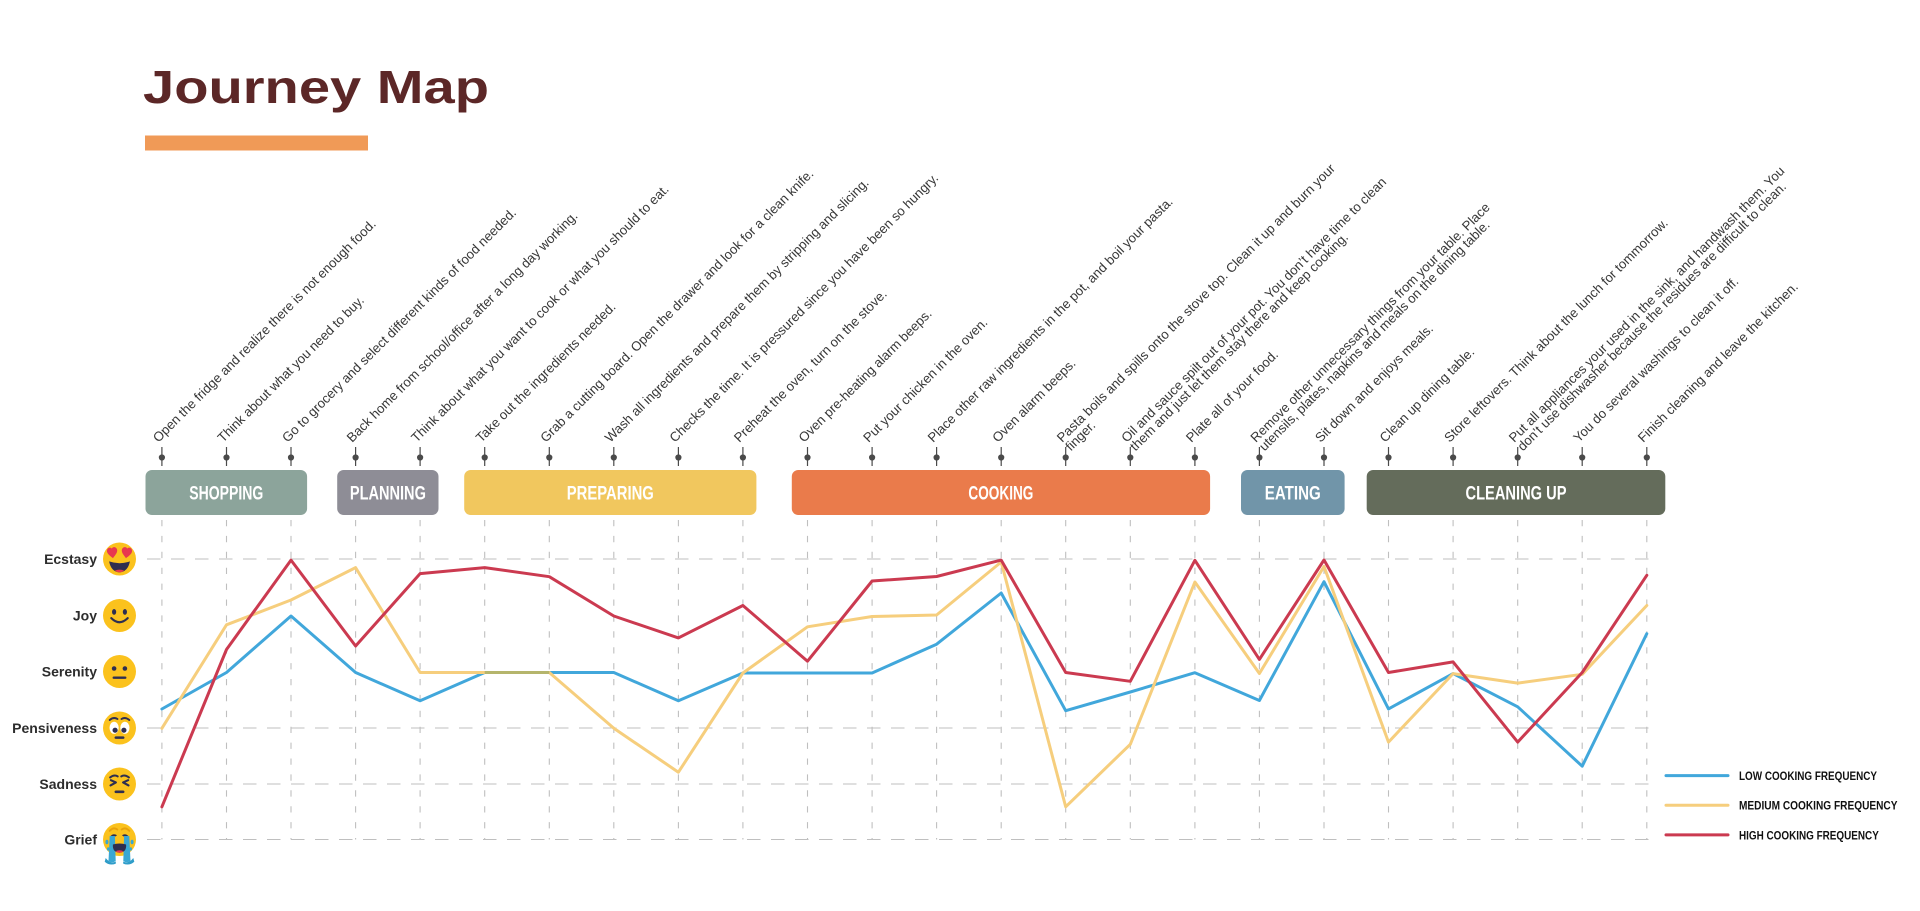 The height and width of the screenshot is (911, 1920). Describe the element at coordinates (69, 672) in the screenshot. I see `svg-text: Serenity` at that location.